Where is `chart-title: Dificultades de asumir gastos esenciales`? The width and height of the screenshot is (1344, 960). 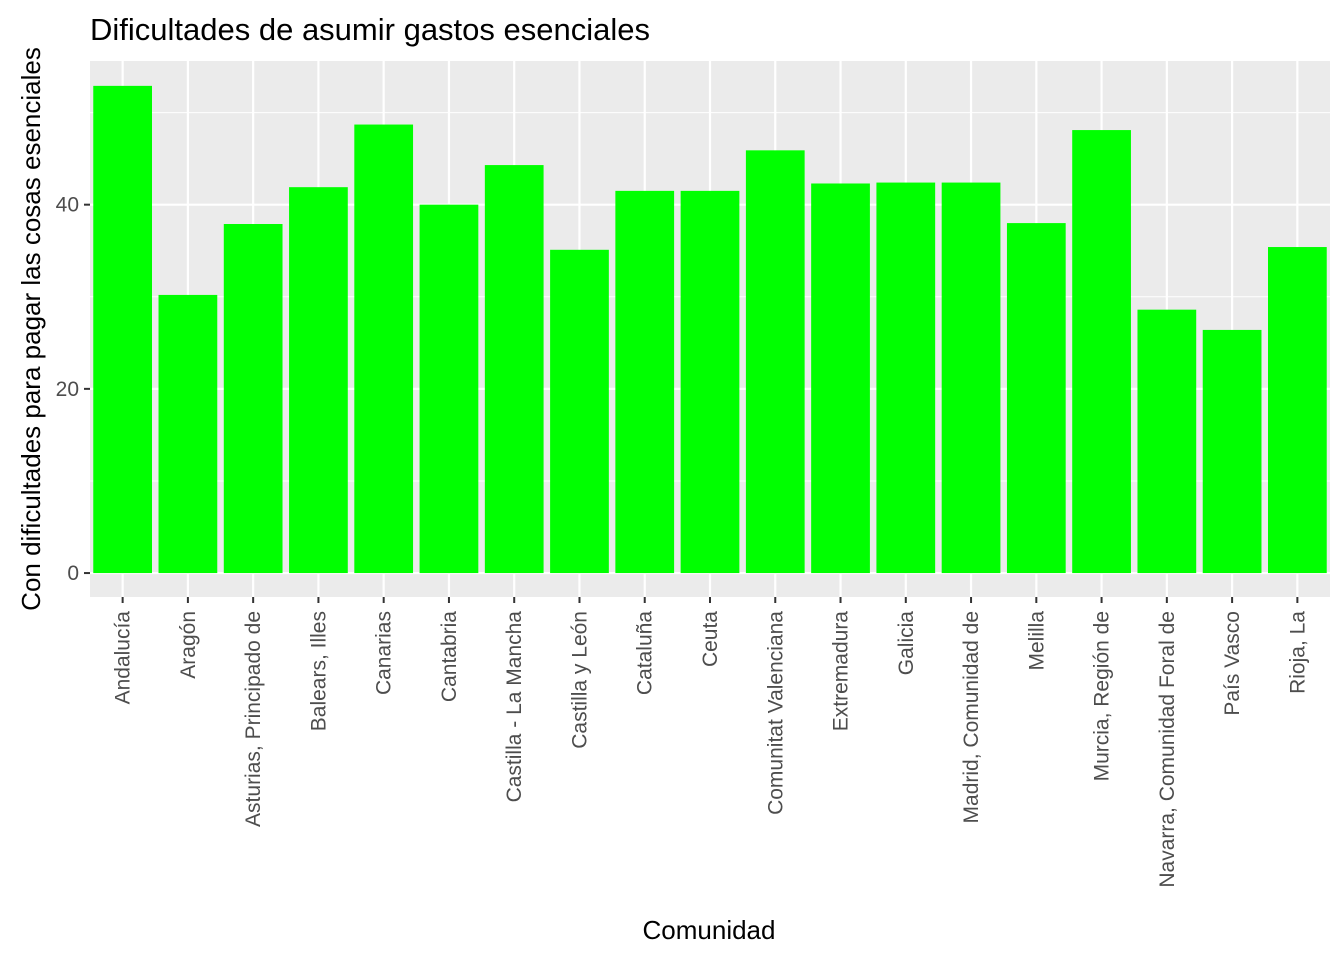 chart-title: Dificultades de asumir gastos esenciales is located at coordinates (370, 29).